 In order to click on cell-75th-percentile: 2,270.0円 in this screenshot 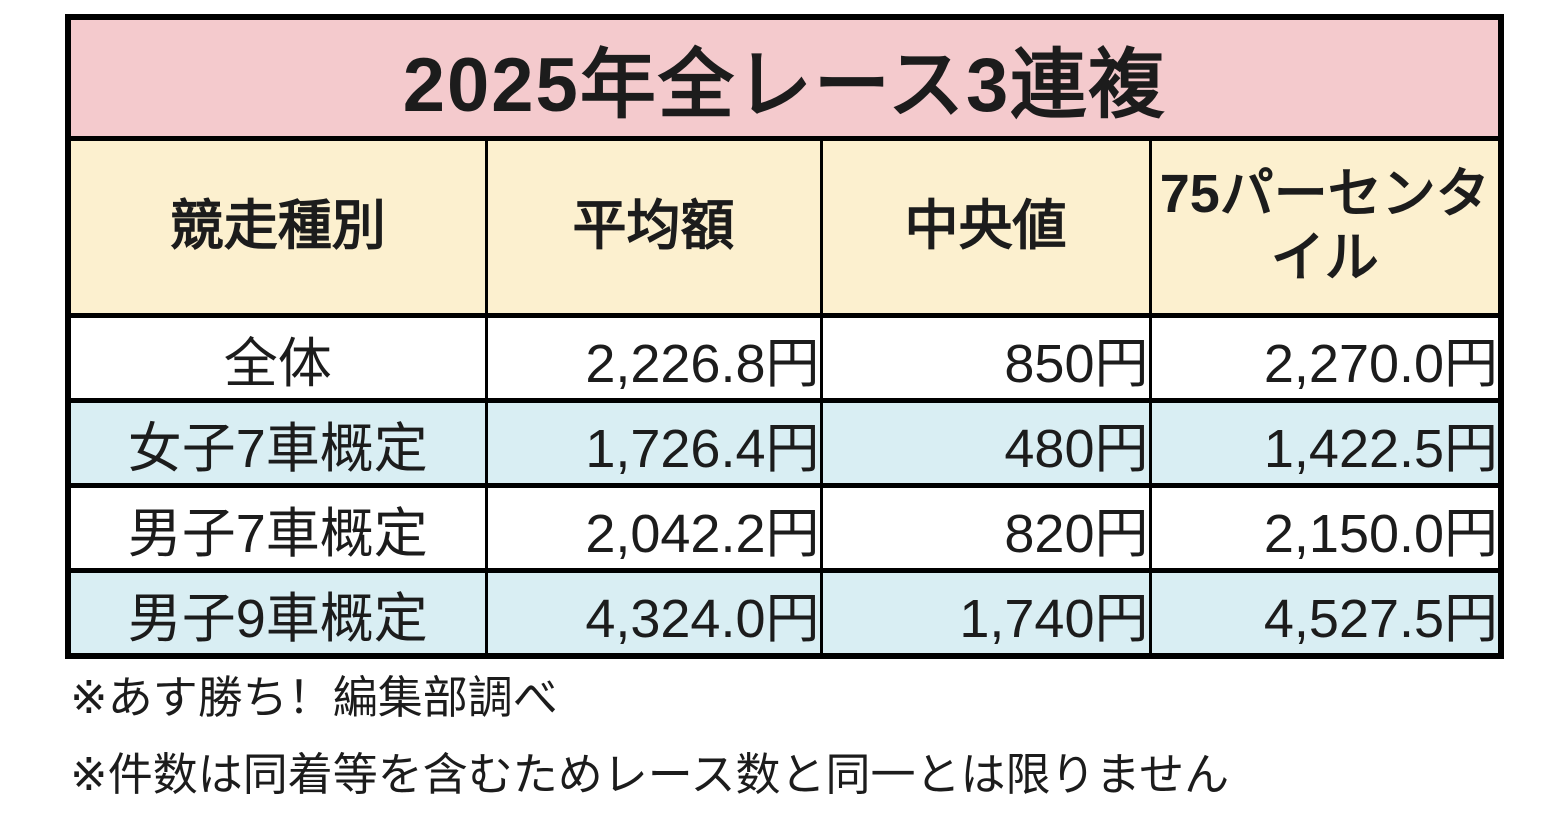, I will do `click(1325, 358)`.